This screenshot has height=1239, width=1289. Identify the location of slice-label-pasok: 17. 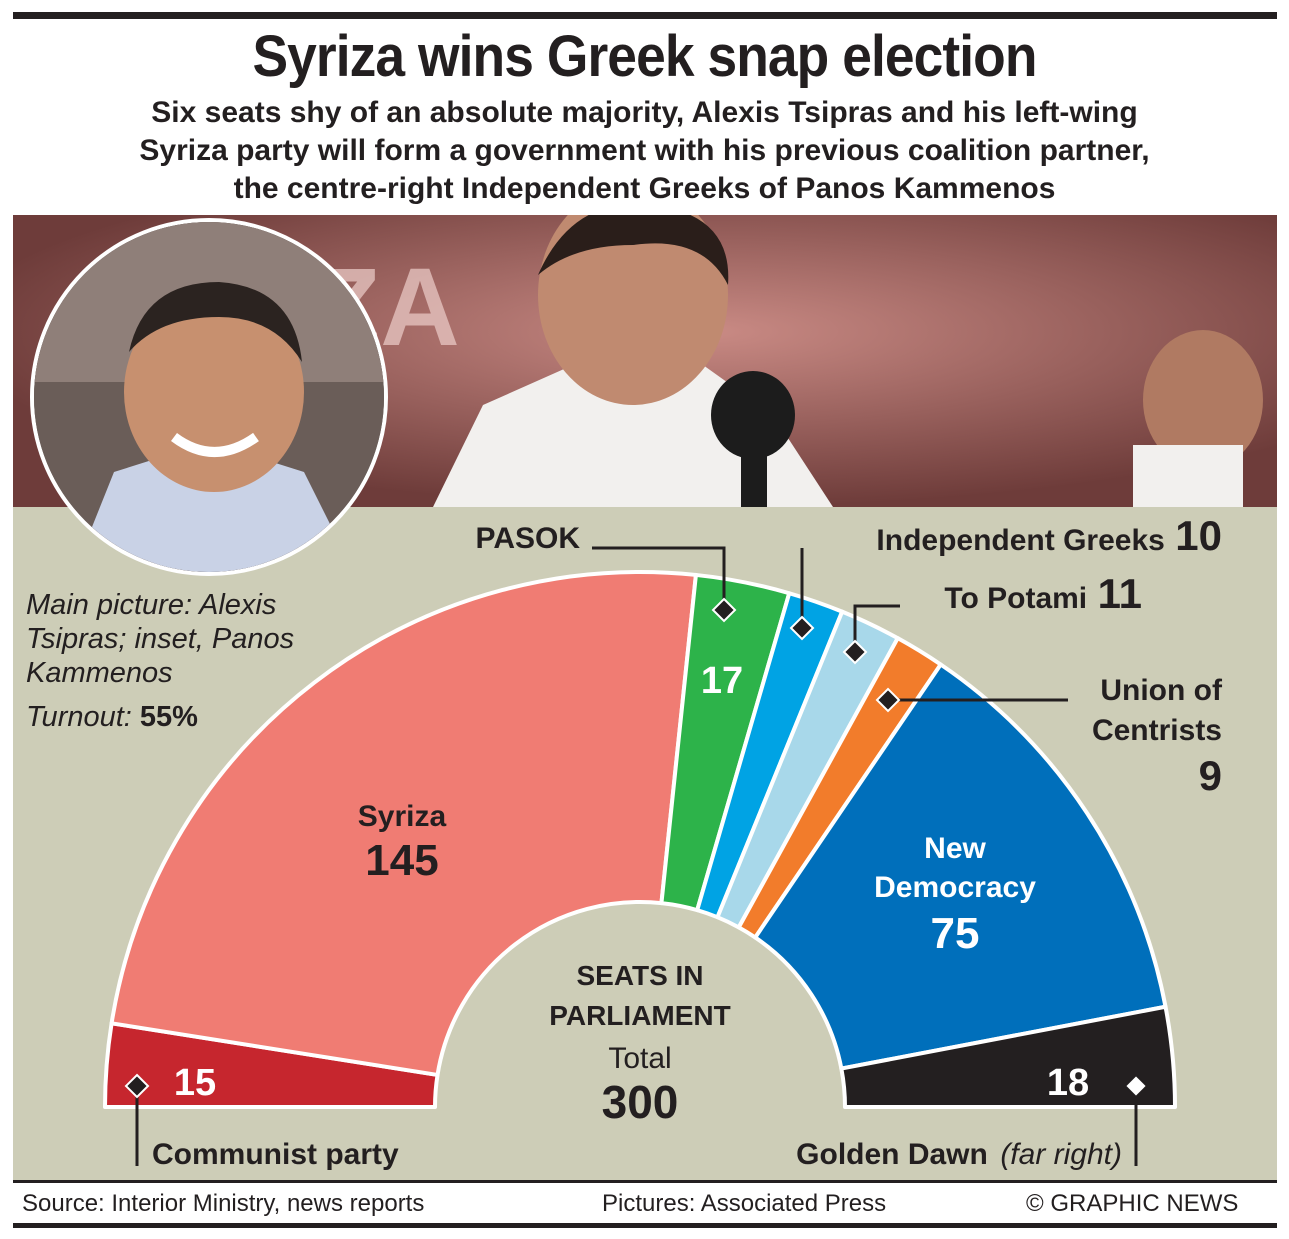
(722, 681).